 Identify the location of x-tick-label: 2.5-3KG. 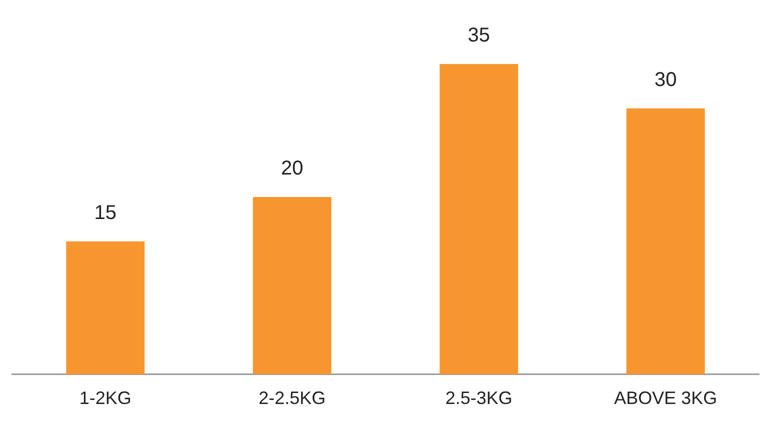
(478, 398).